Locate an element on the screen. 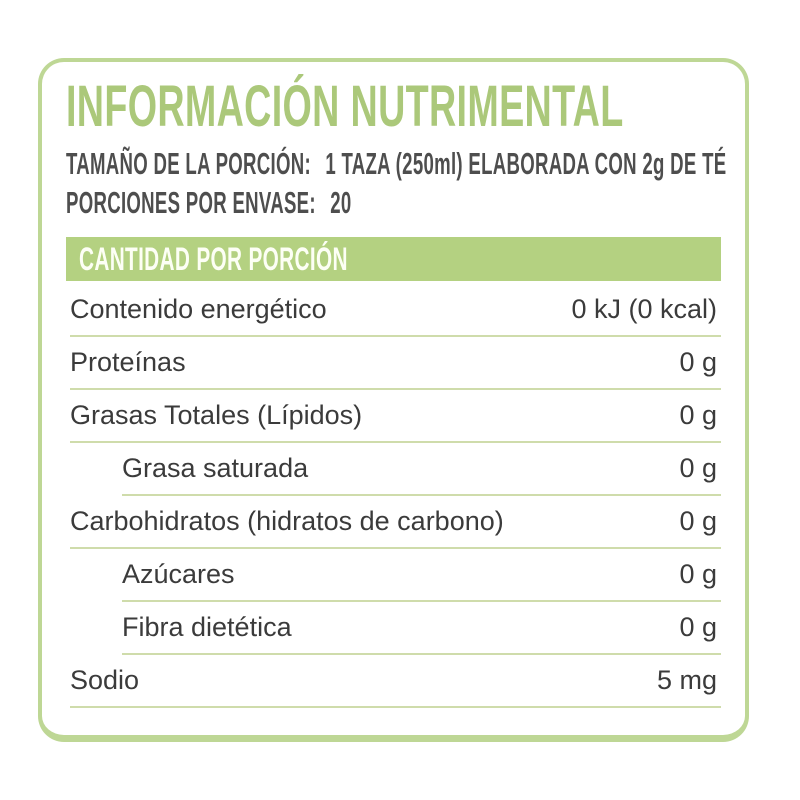  nutrient-name: Fibra dietética is located at coordinates (207, 627).